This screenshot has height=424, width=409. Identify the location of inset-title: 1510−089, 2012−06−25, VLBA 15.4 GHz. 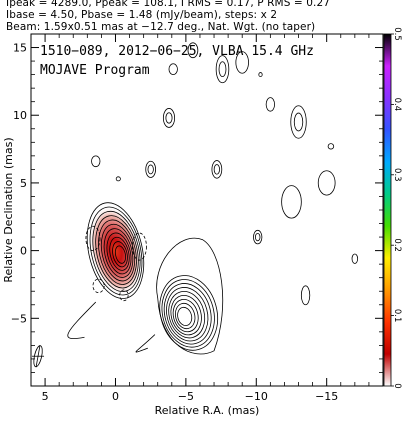
(177, 51).